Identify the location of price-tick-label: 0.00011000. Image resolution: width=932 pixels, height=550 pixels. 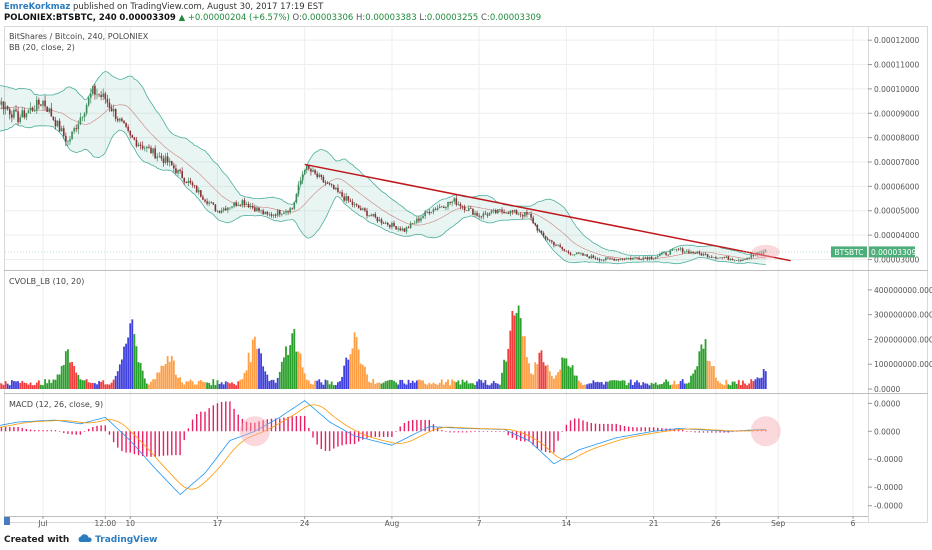
(897, 65).